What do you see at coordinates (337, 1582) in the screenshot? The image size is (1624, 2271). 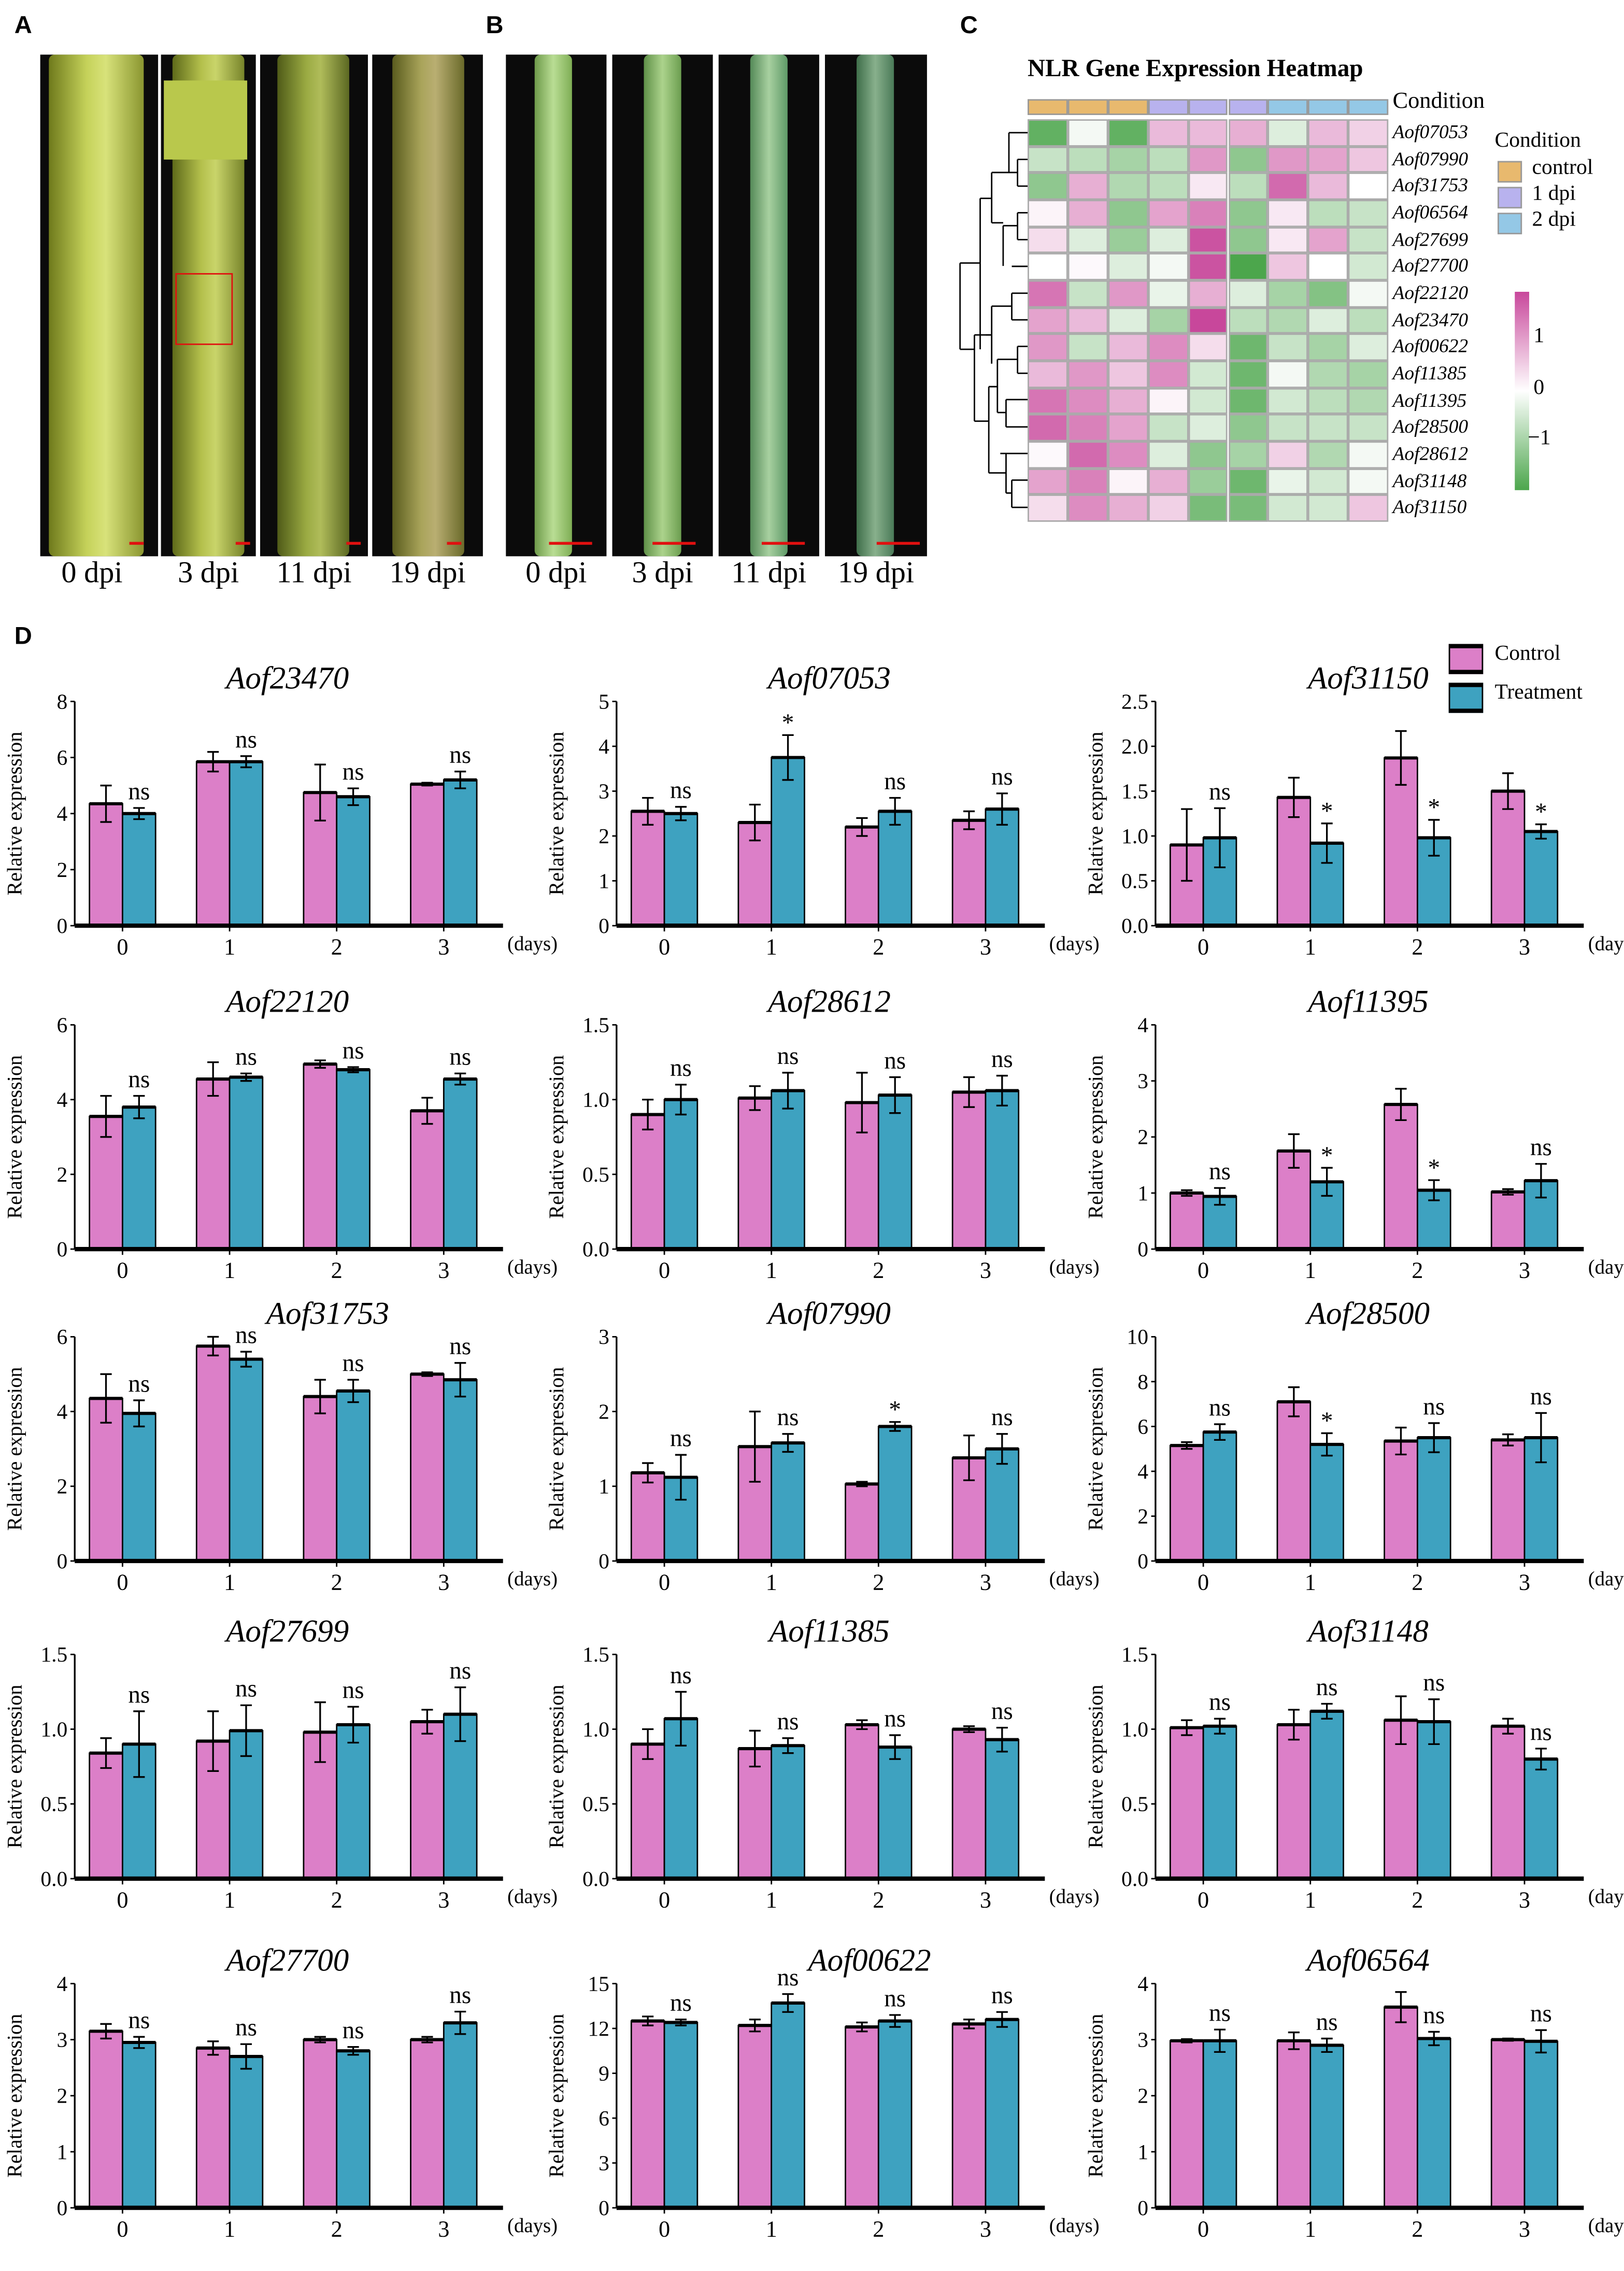 I see `x-tick-label: 2` at bounding box center [337, 1582].